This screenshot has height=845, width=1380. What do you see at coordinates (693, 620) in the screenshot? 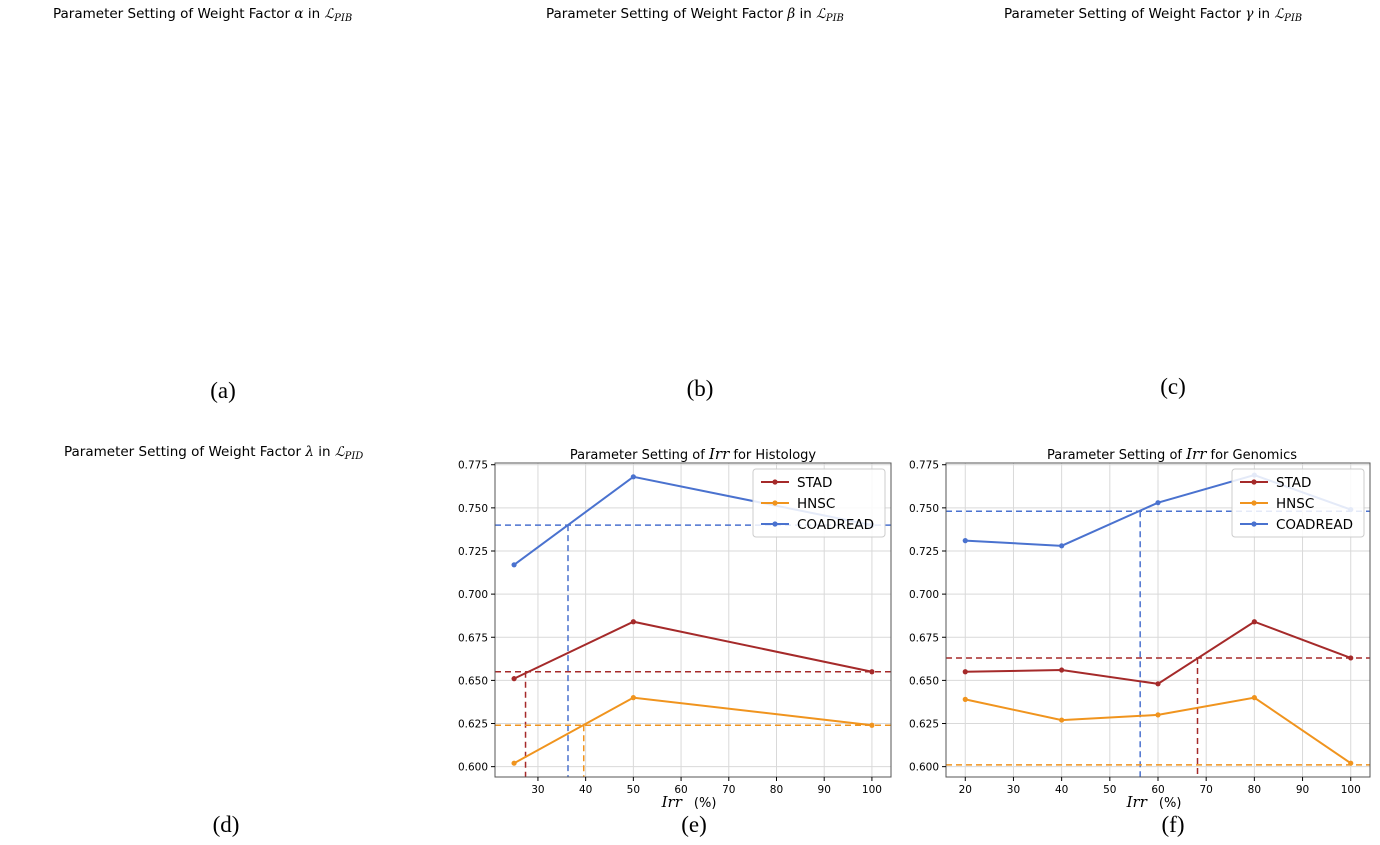
I see `plot-frame` at bounding box center [693, 620].